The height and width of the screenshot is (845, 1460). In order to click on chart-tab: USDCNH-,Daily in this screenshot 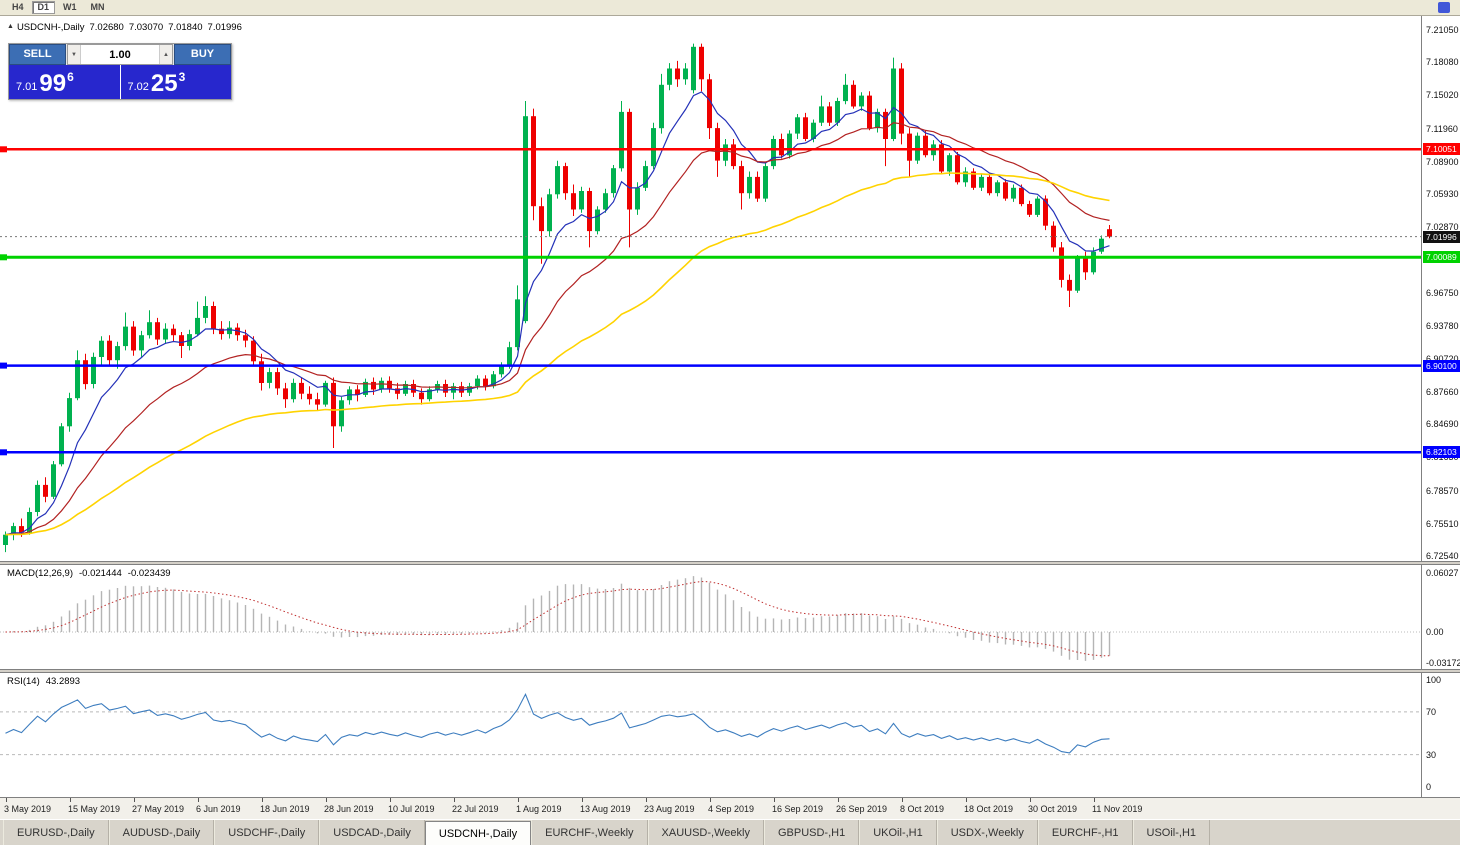, I will do `click(478, 833)`.